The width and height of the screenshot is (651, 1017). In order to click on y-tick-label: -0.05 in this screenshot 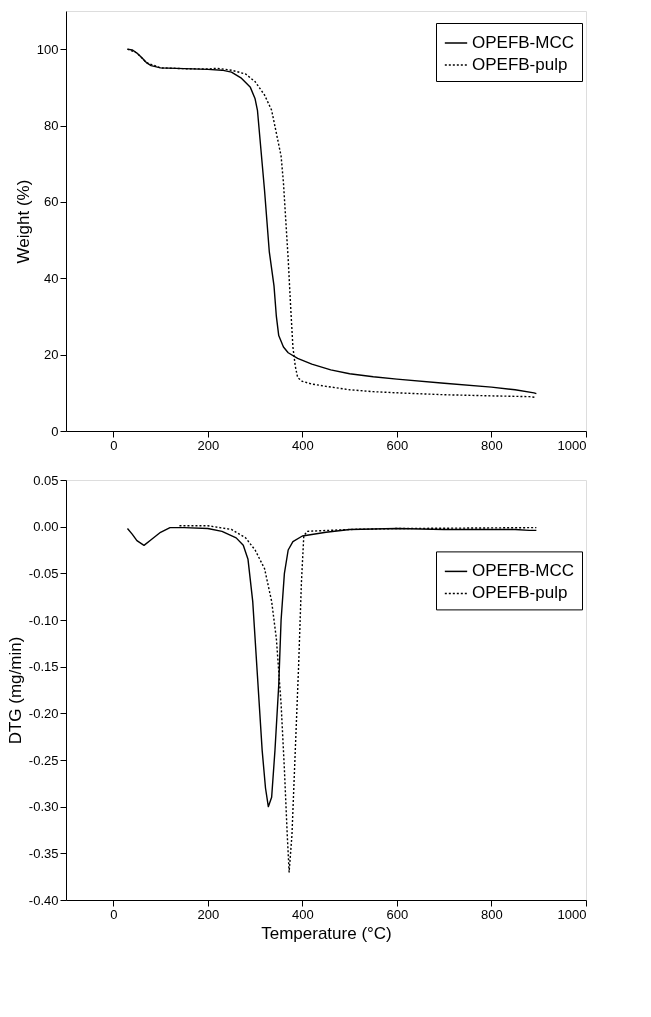, I will do `click(43, 573)`.